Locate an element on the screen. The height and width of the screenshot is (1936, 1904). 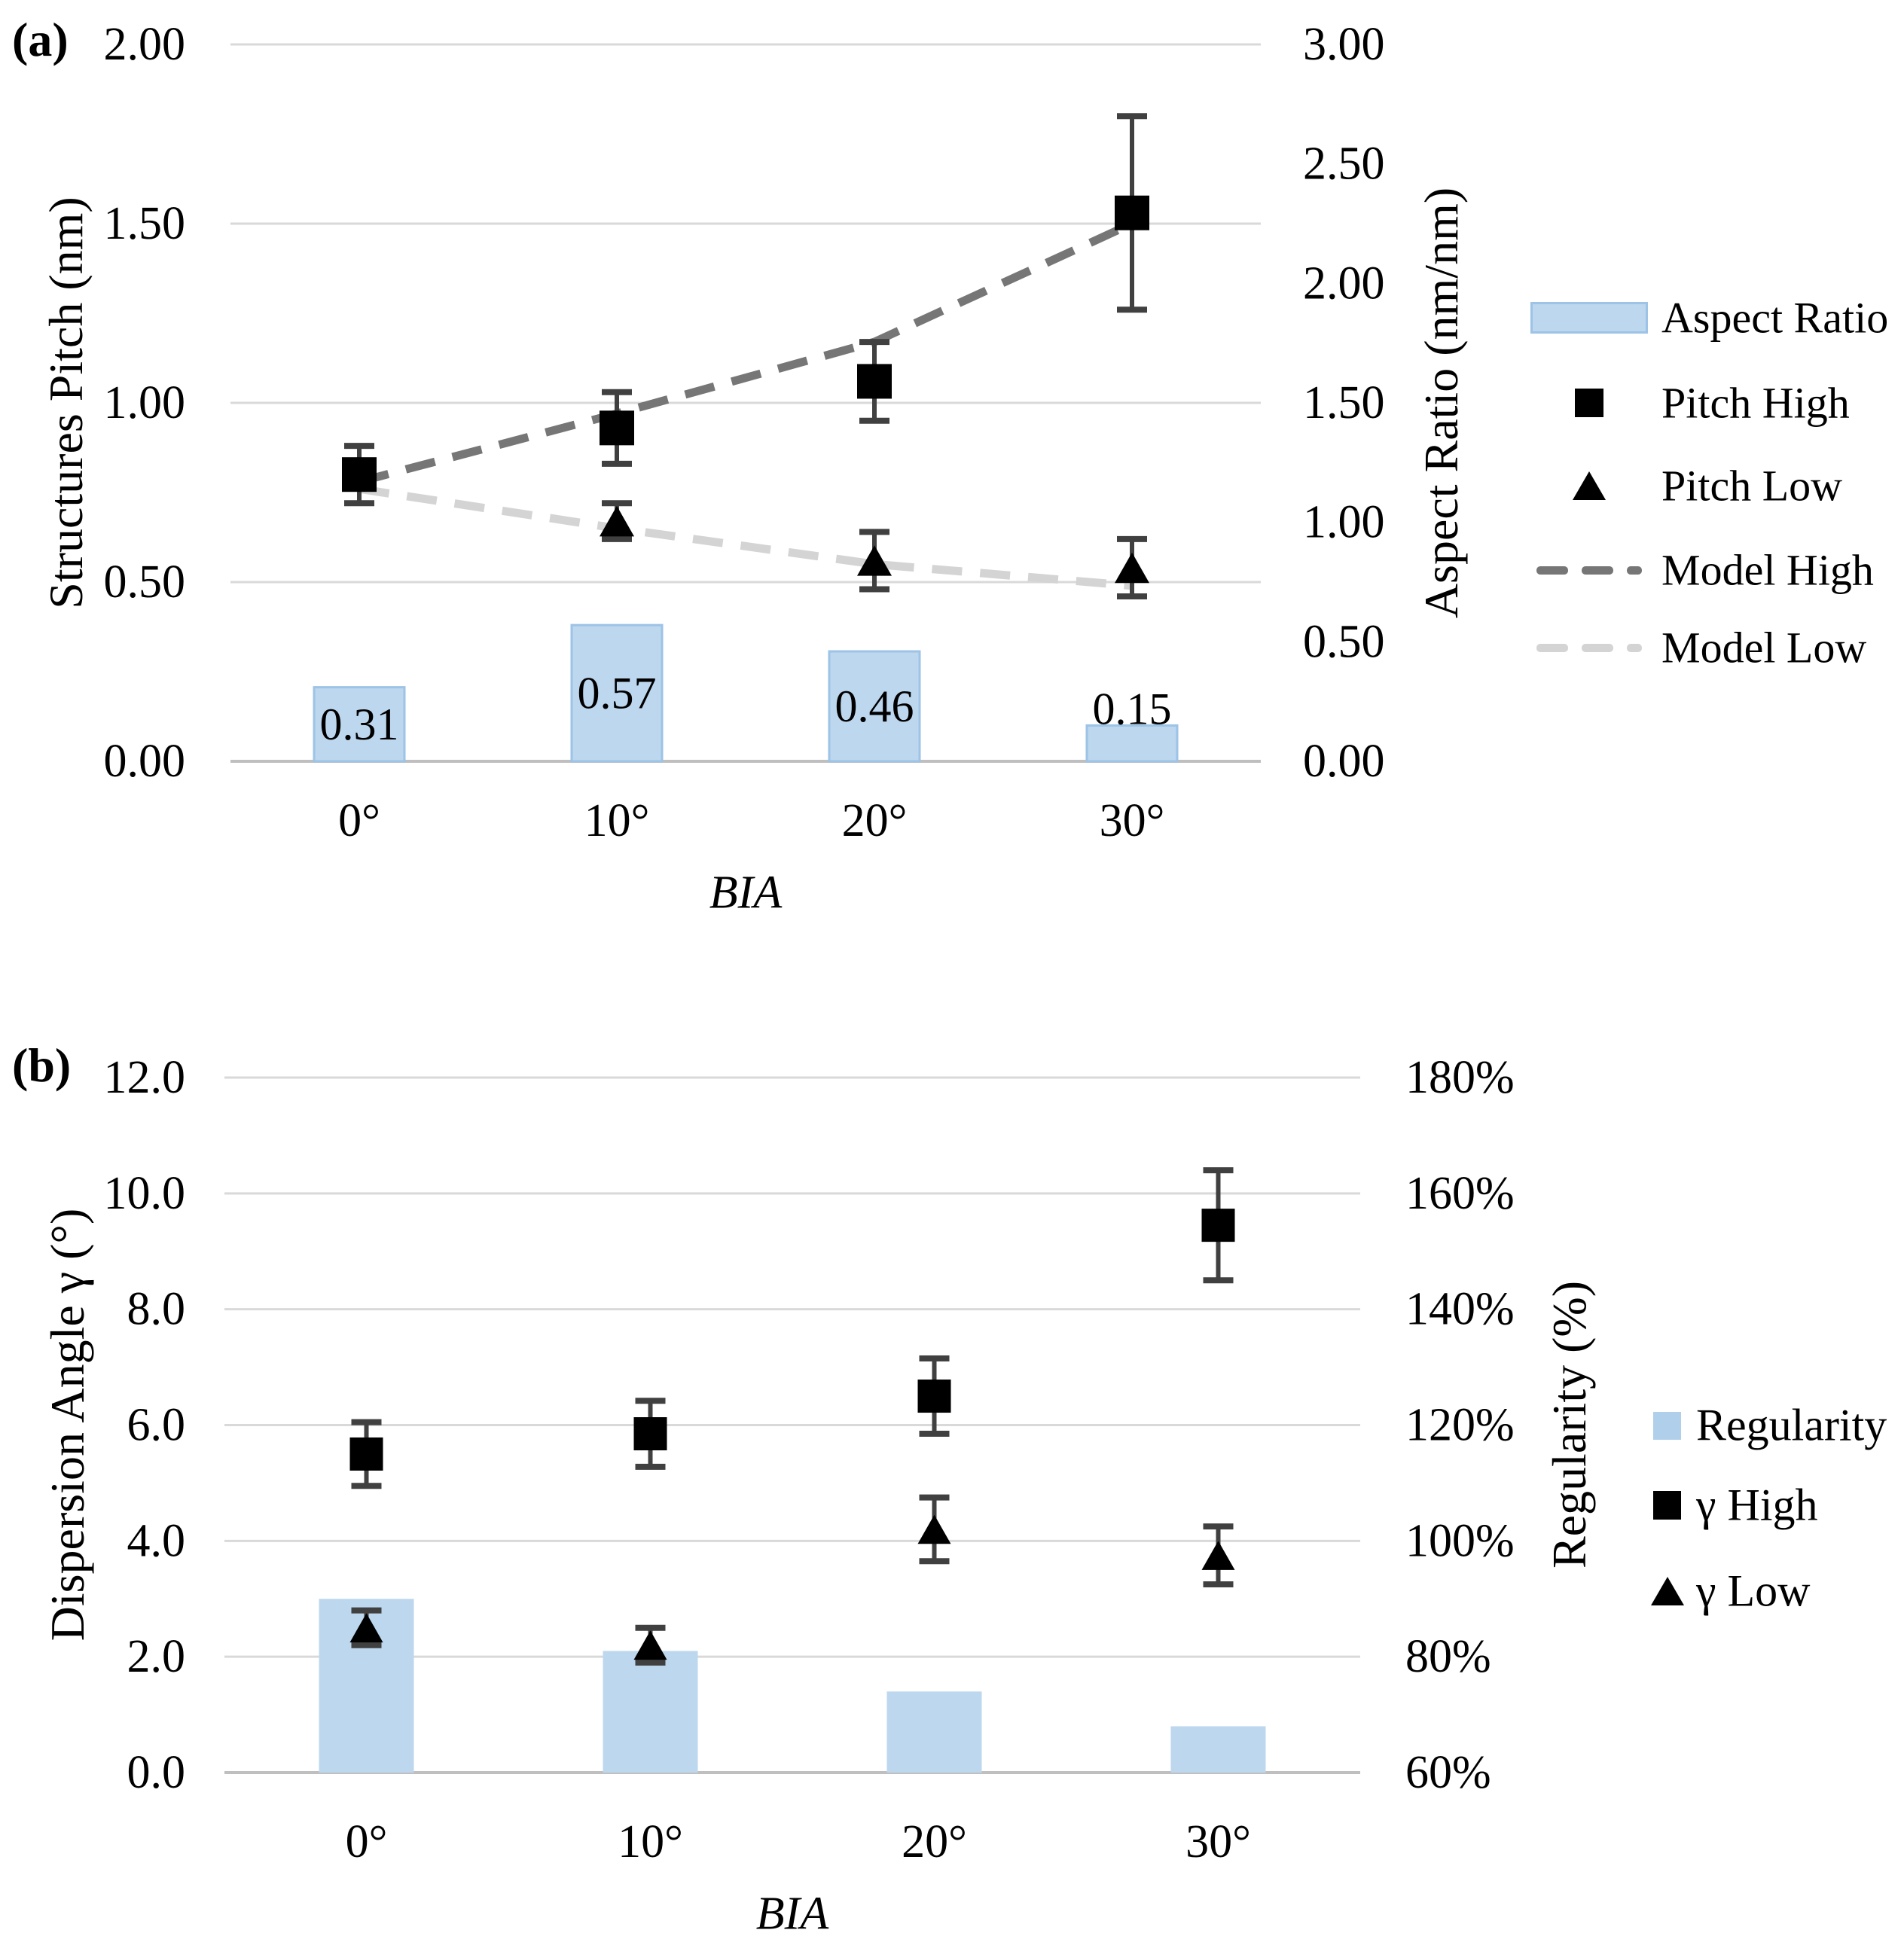
legend-label-a-3: Model High is located at coordinates (1767, 570).